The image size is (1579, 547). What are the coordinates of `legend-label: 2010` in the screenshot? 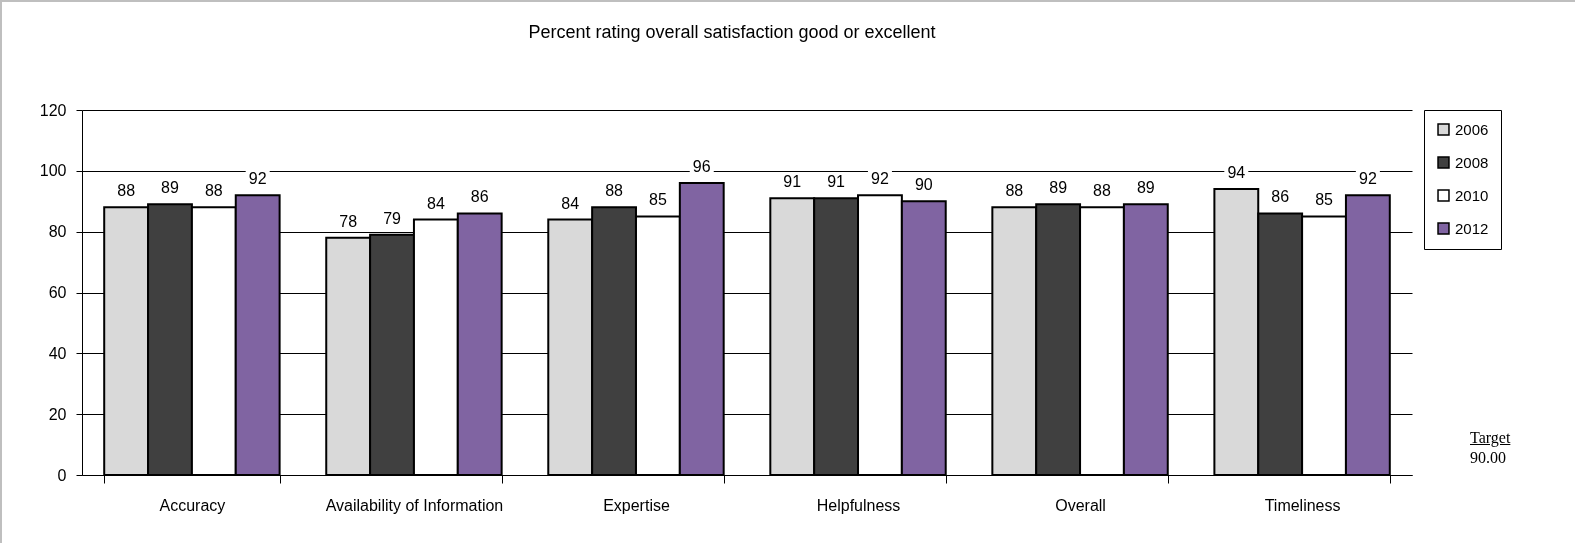 It's located at (1472, 195).